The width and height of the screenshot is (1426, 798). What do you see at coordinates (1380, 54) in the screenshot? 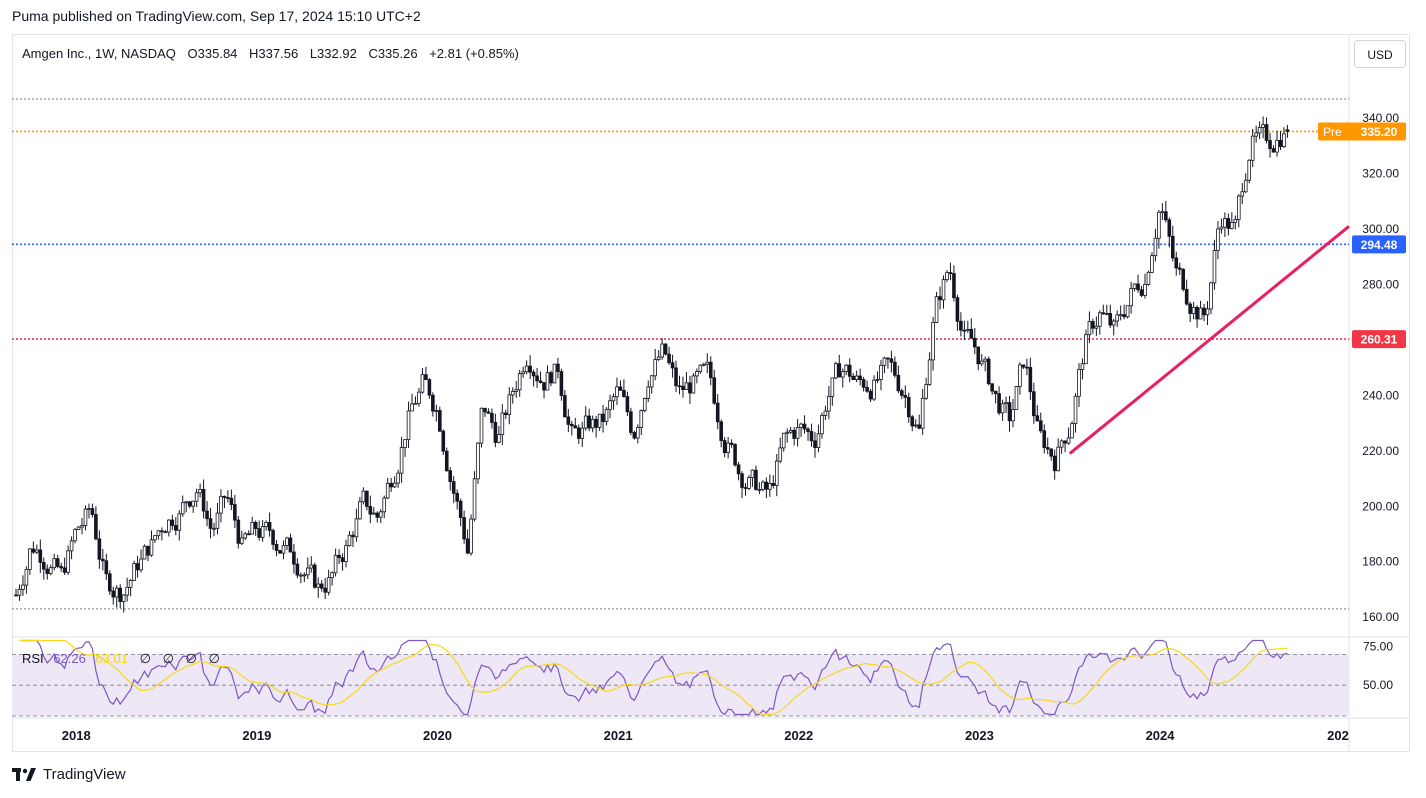
I see `currency-button: USD` at bounding box center [1380, 54].